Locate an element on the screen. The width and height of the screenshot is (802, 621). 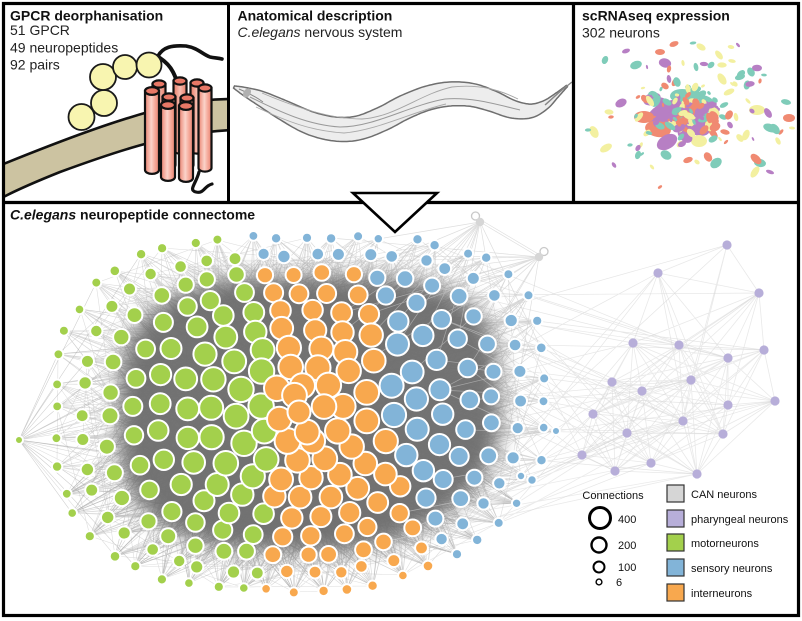
svg-text: 6 is located at coordinates (619, 583).